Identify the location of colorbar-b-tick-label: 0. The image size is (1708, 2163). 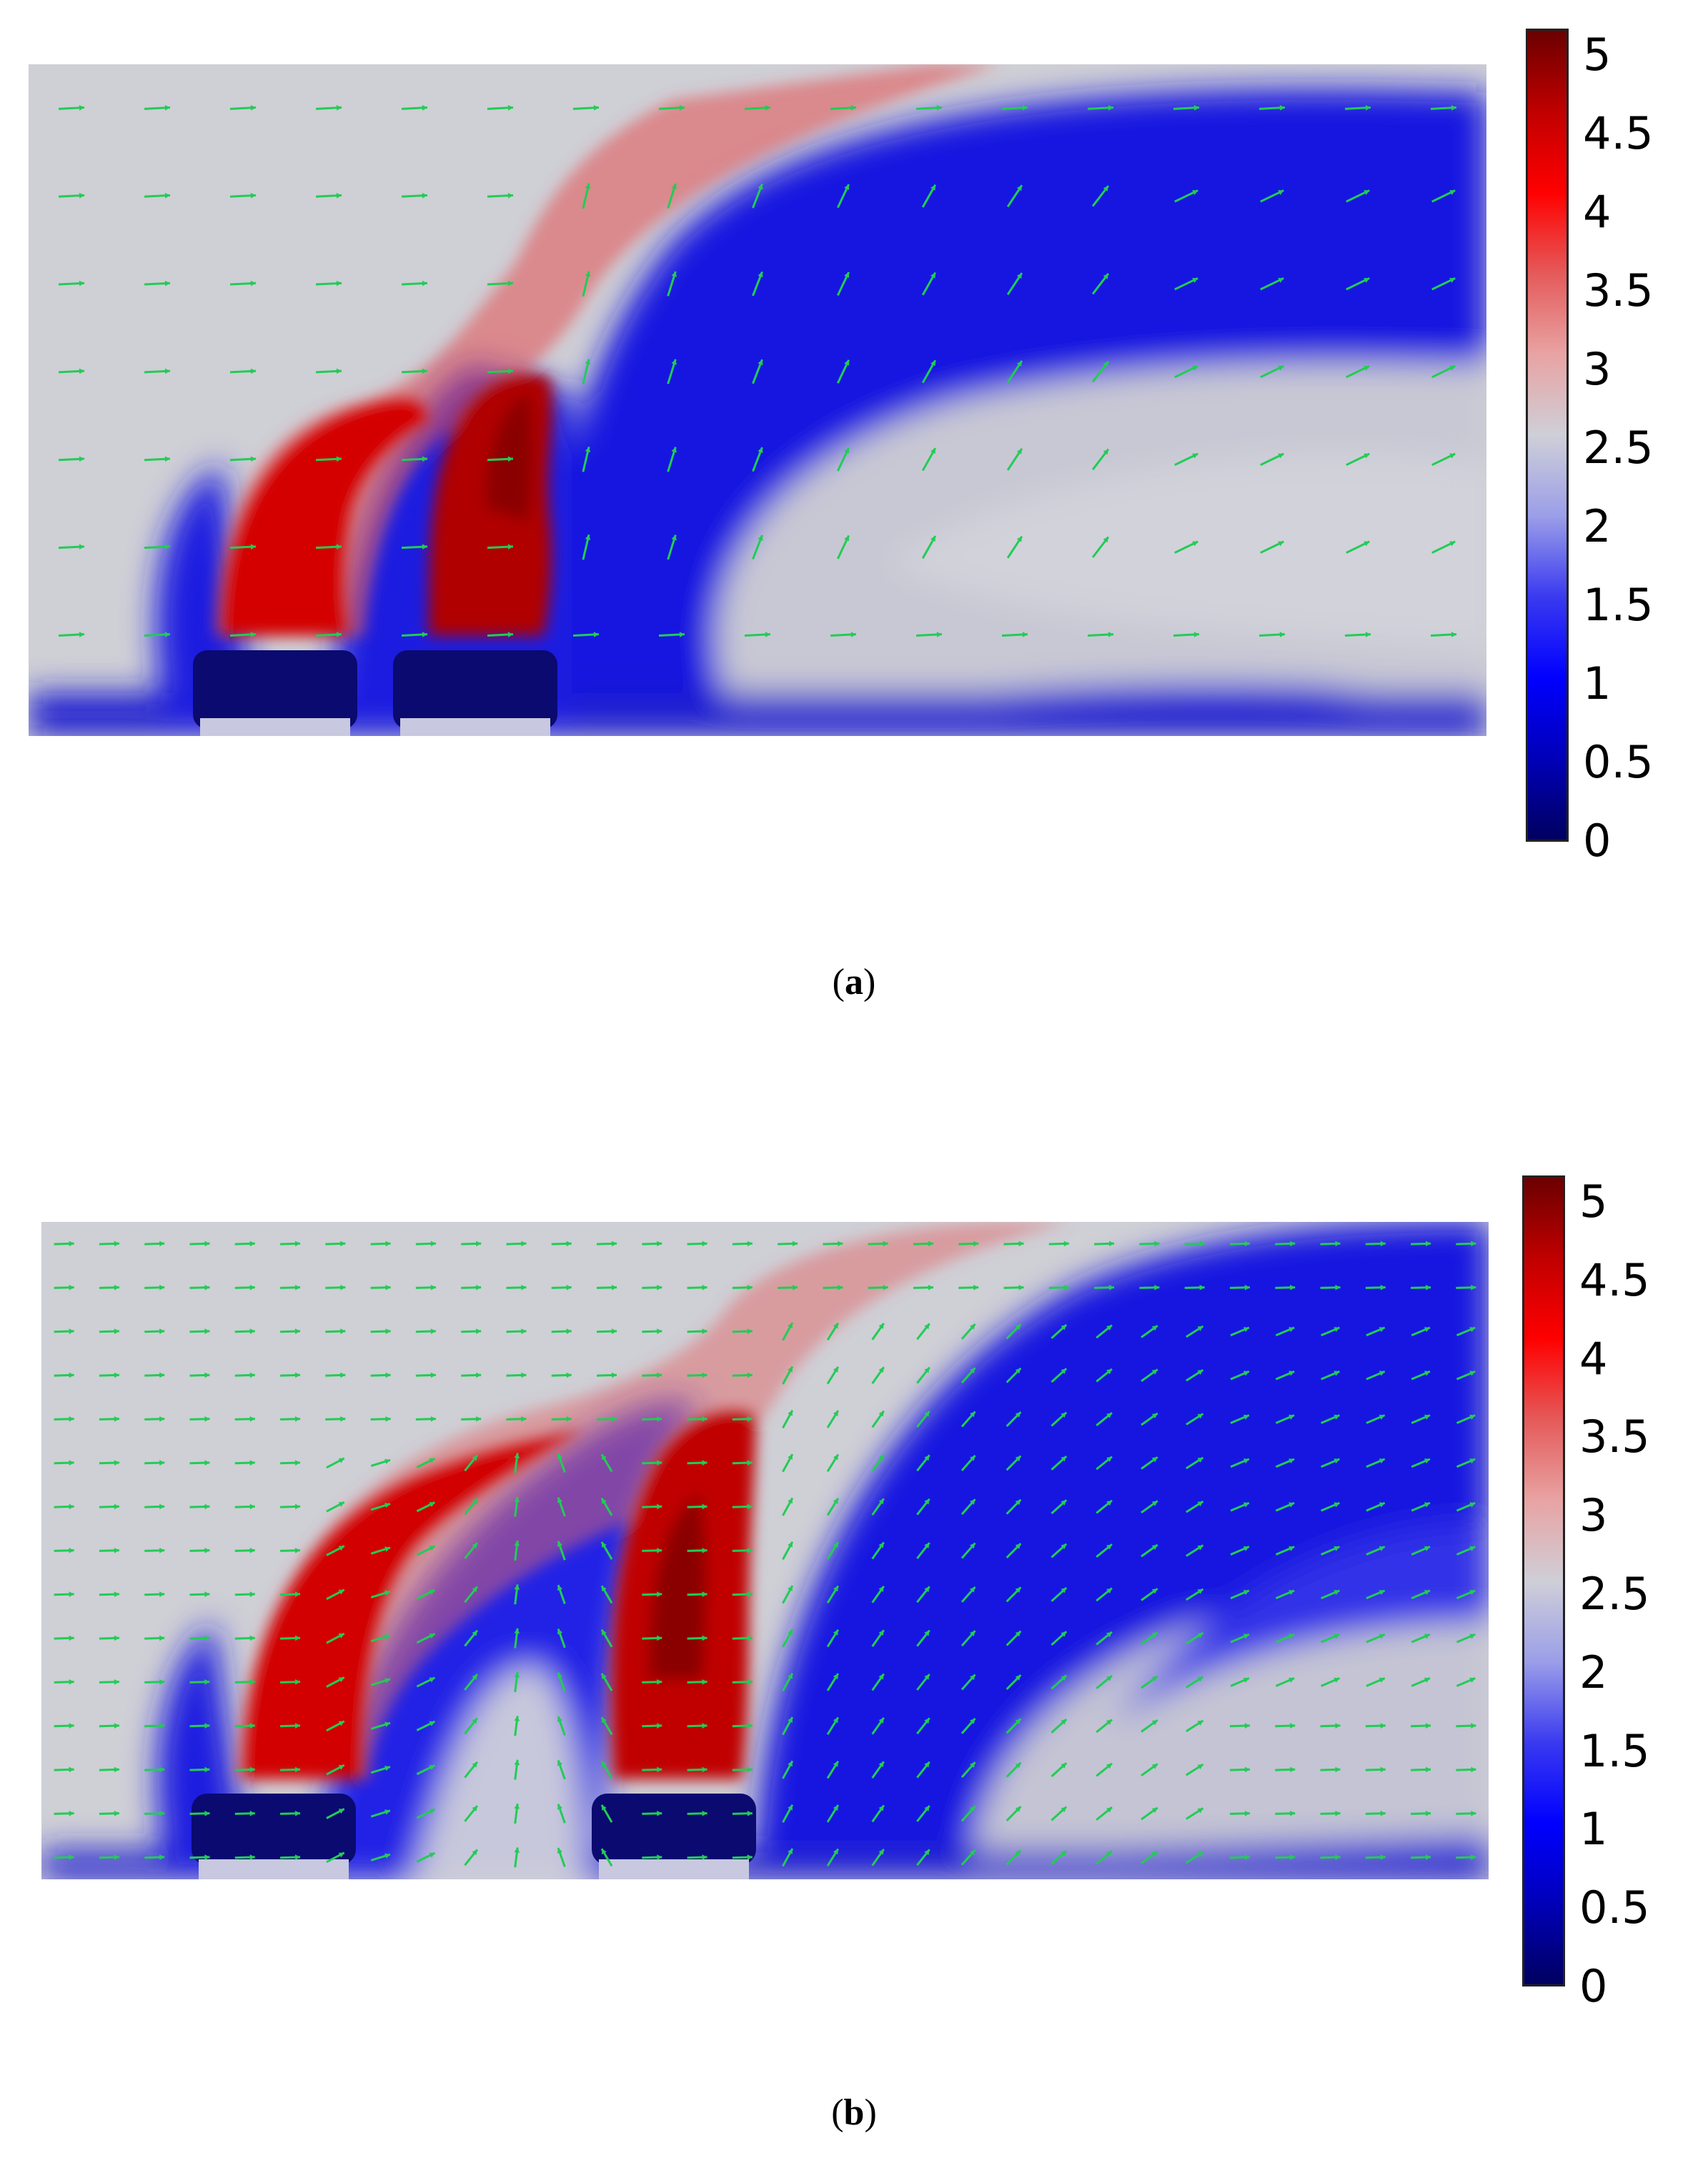
(1594, 1986).